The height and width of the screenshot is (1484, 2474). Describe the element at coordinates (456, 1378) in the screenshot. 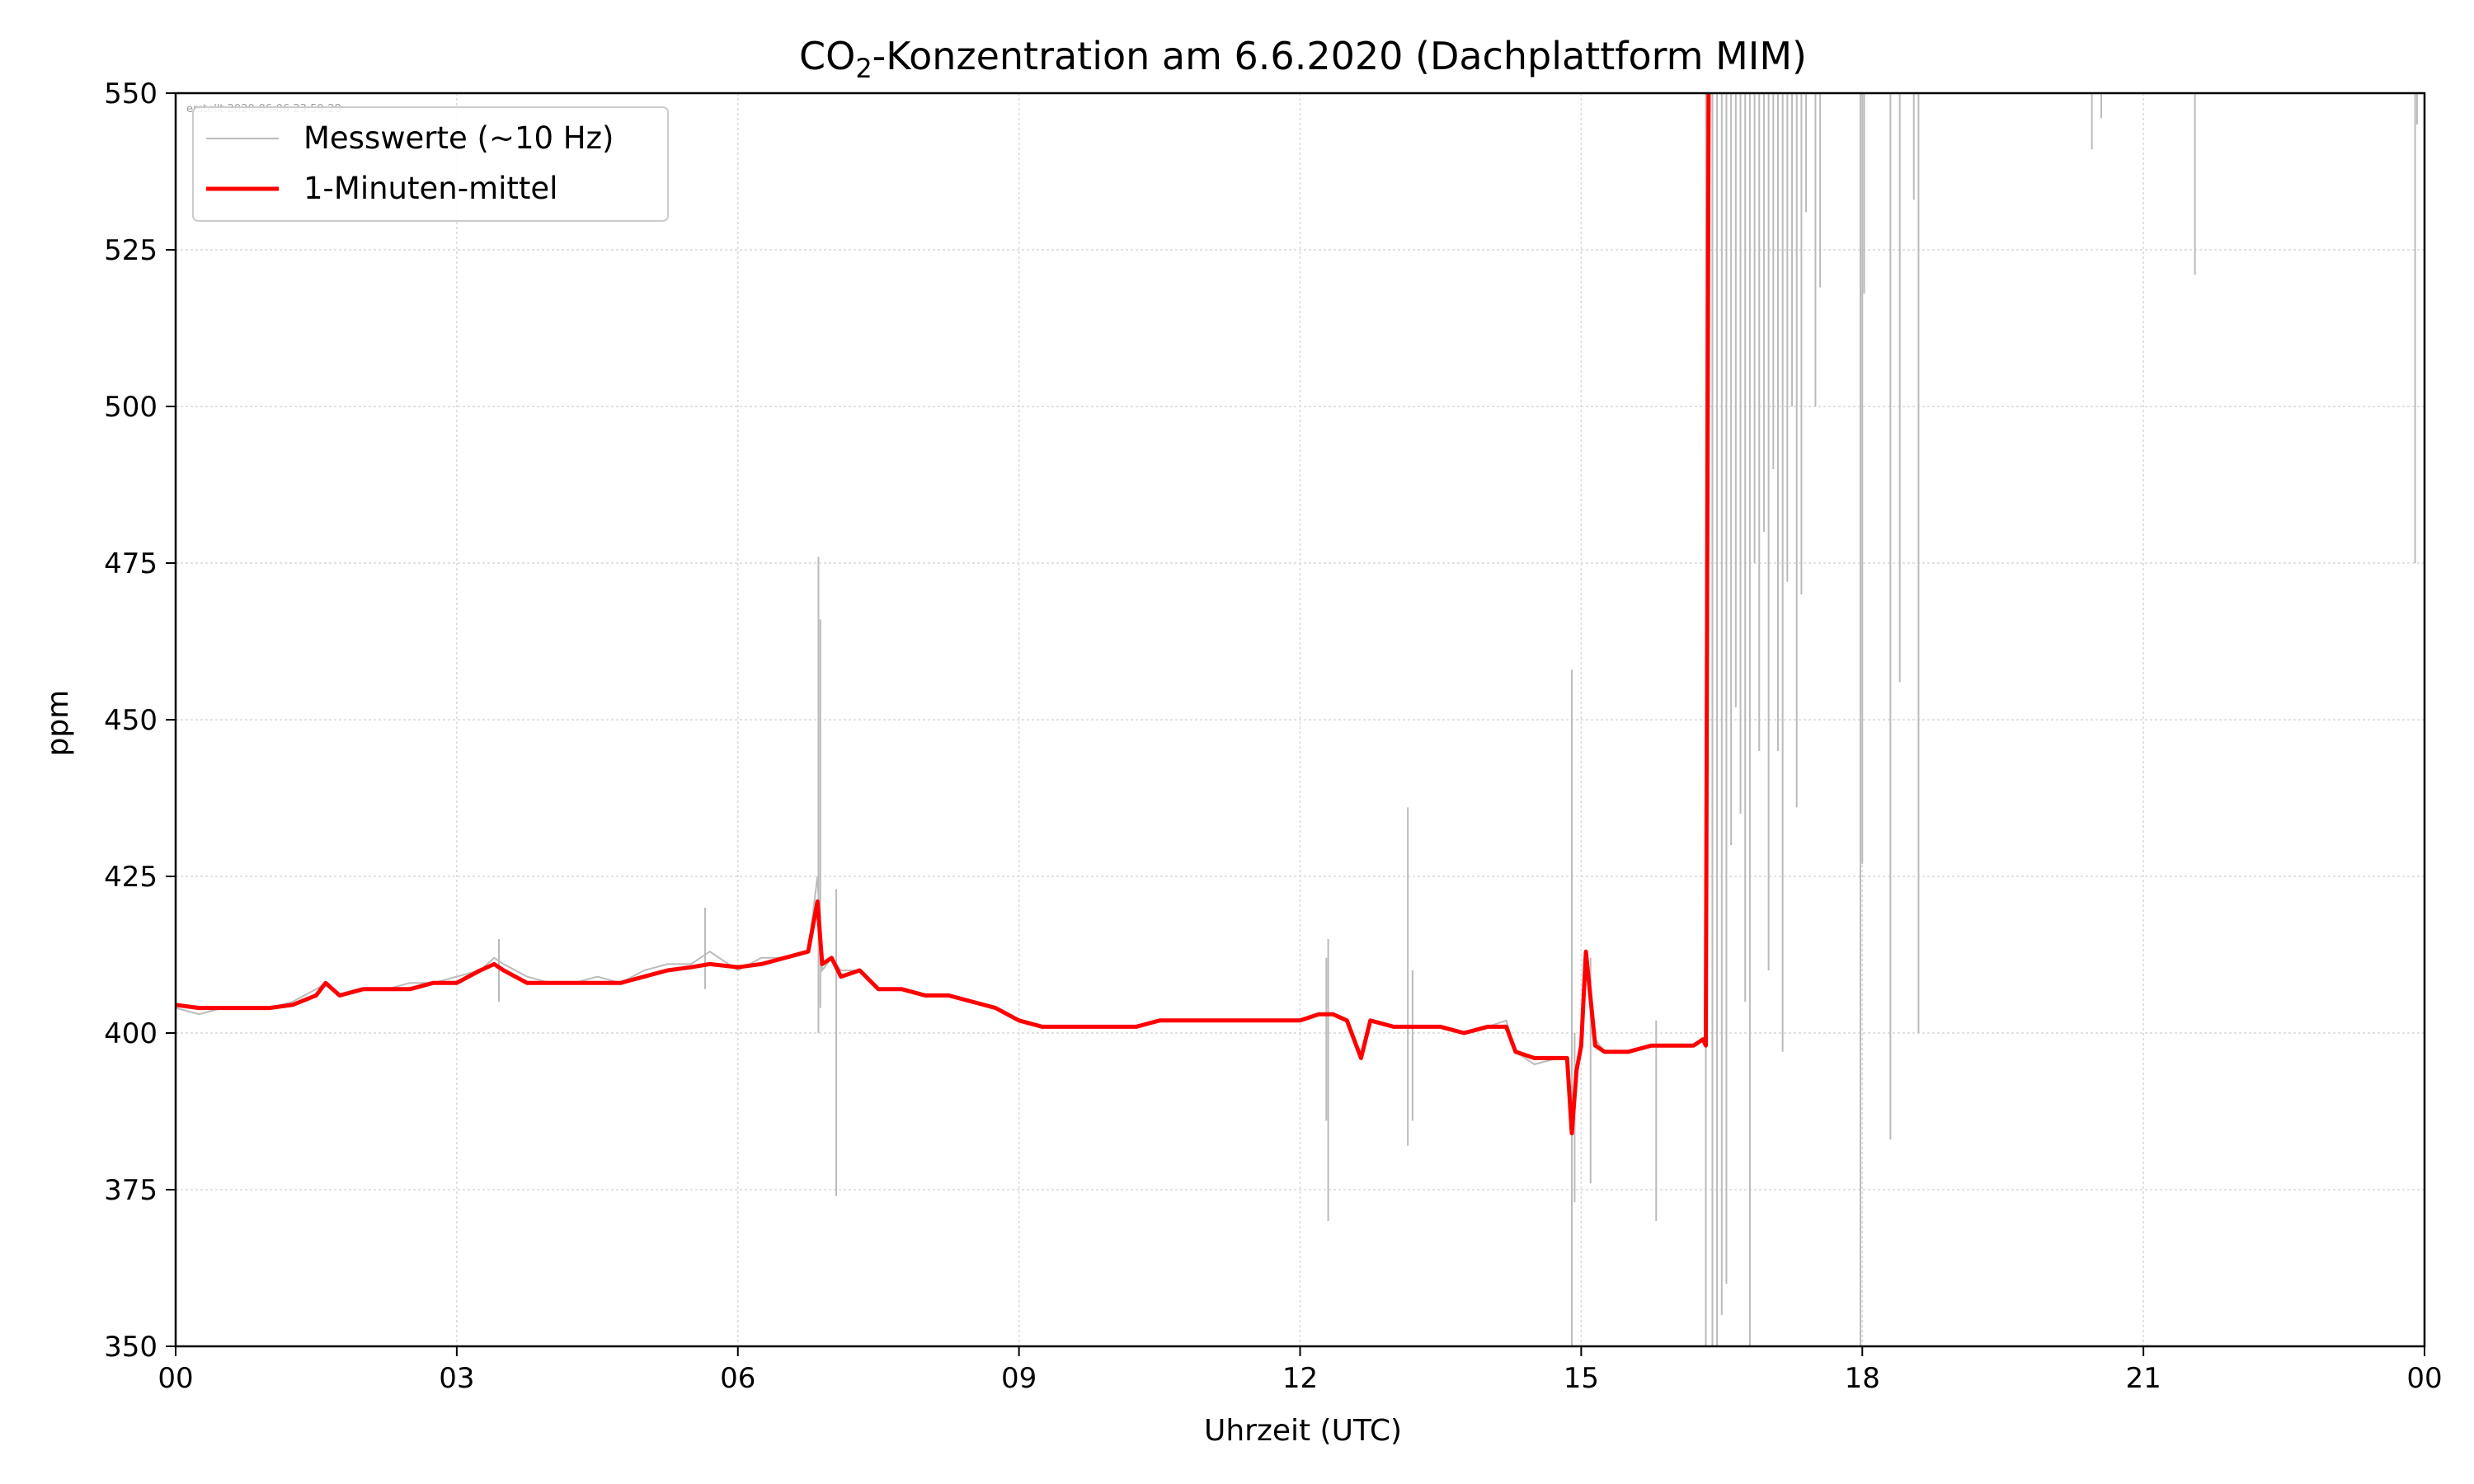

I see `x-tick-label: 03` at that location.